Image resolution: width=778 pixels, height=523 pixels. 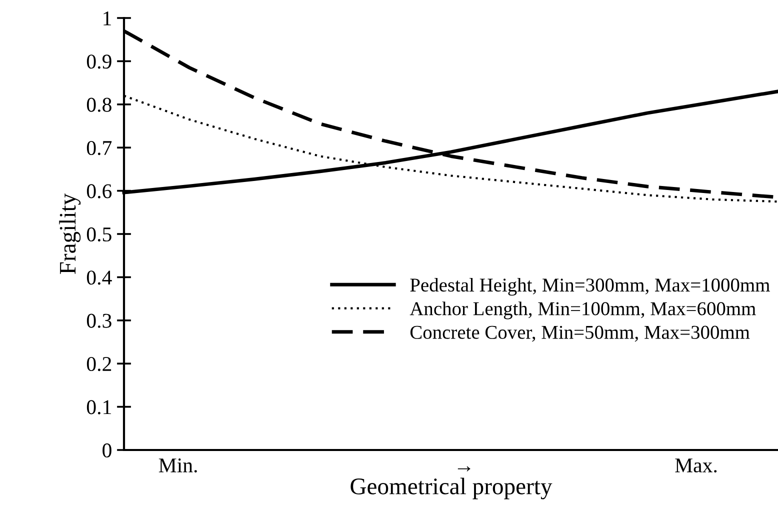 What do you see at coordinates (99, 191) in the screenshot?
I see `y-tick-label: 0.6` at bounding box center [99, 191].